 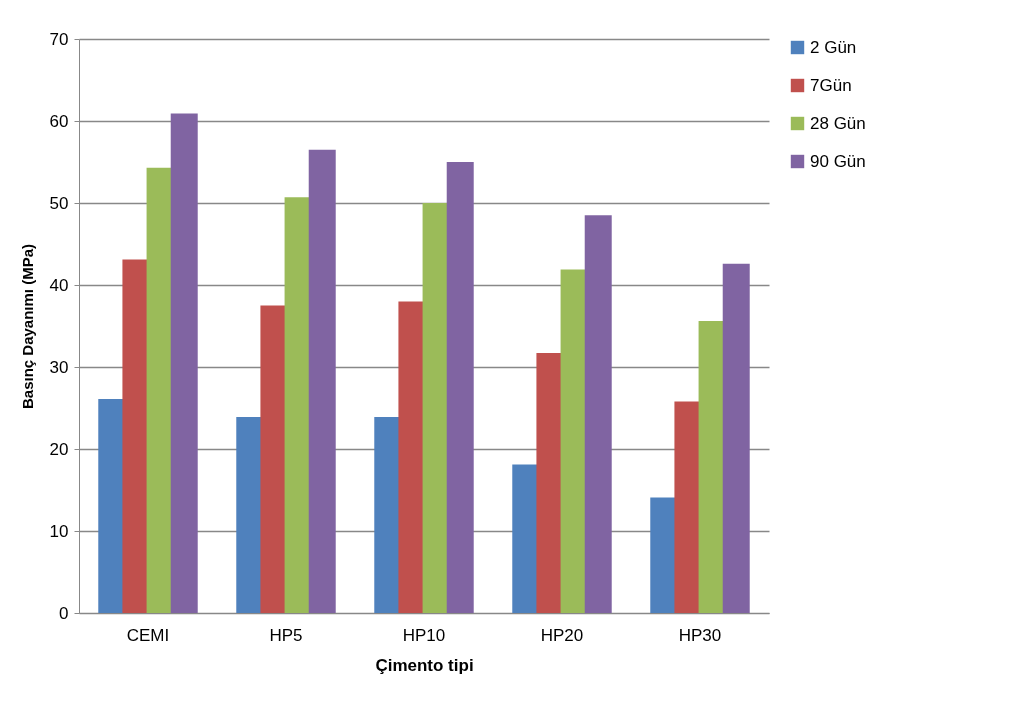 I want to click on legend-label: 28 Gün, so click(x=838, y=123).